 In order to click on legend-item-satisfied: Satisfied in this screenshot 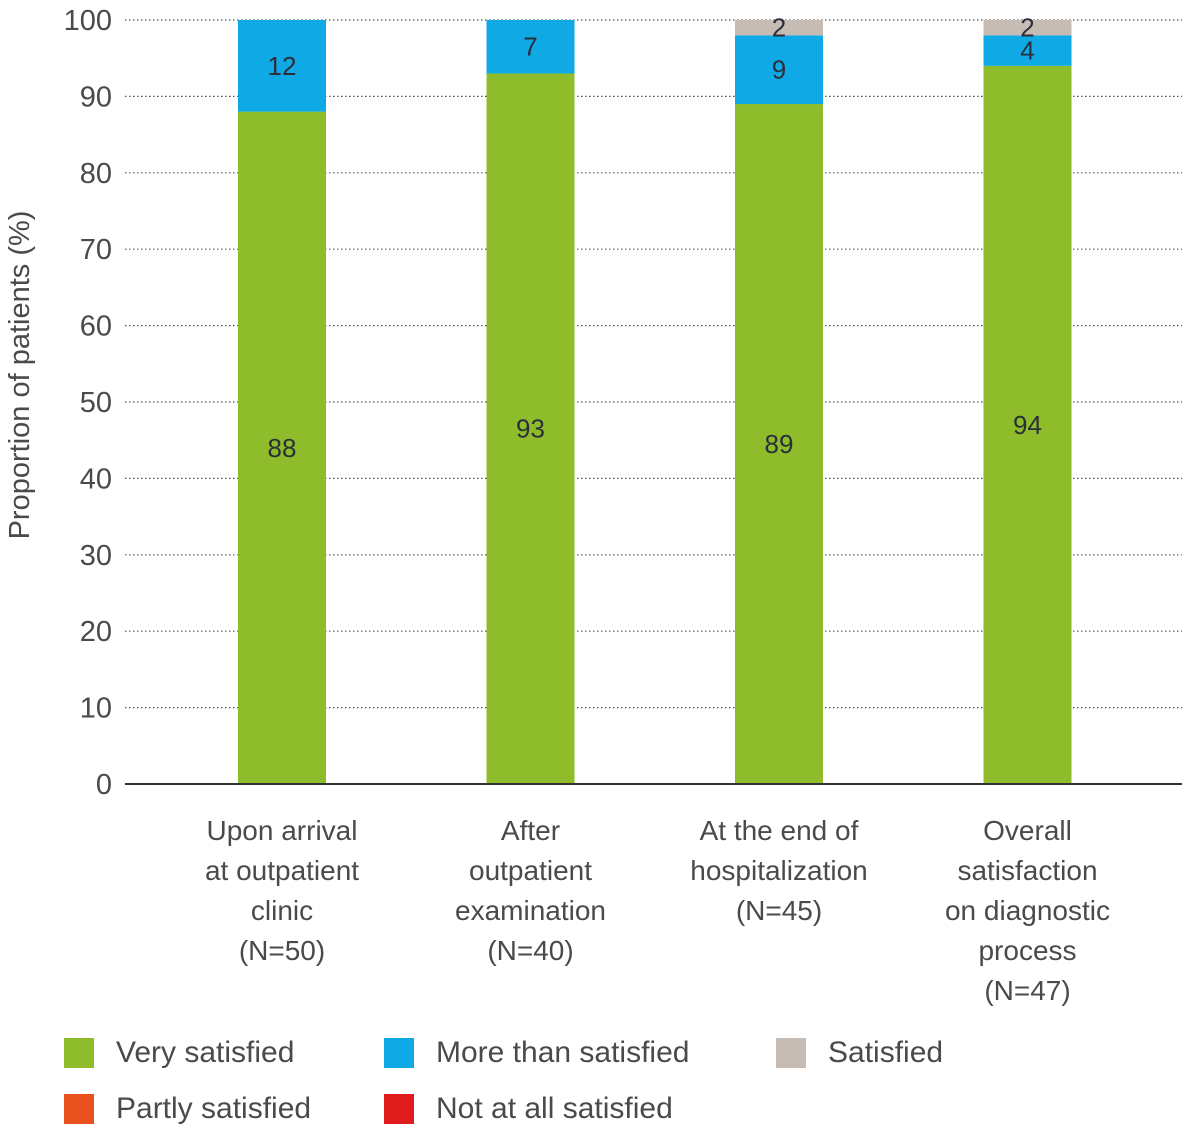, I will do `click(859, 1053)`.